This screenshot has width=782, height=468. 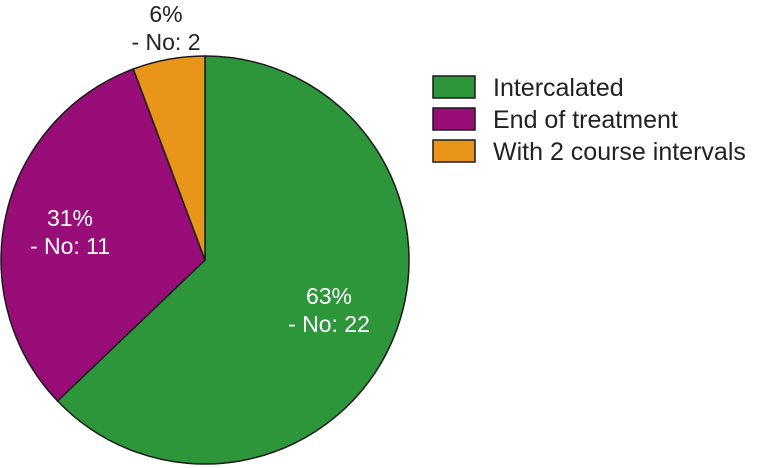 I want to click on slice-count-label: - No: 2, so click(x=165, y=42).